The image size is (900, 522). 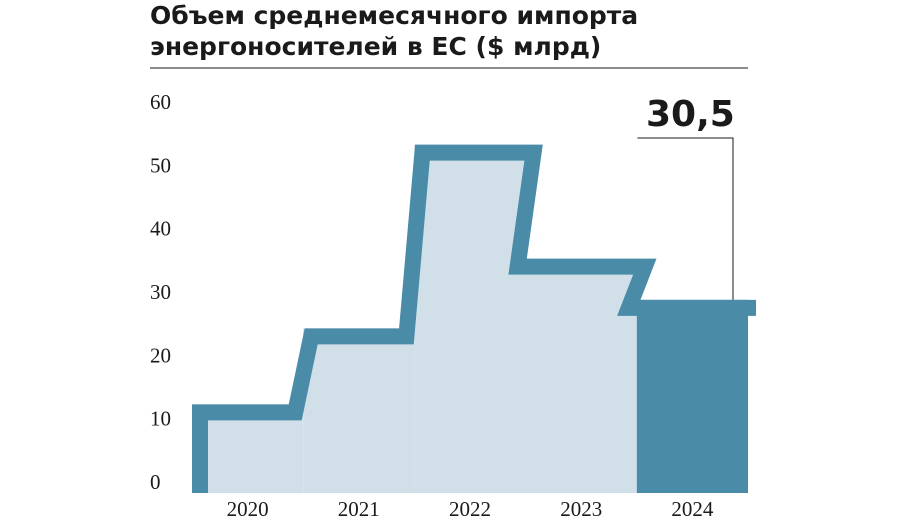 I want to click on value-label: 30,5, so click(x=690, y=114).